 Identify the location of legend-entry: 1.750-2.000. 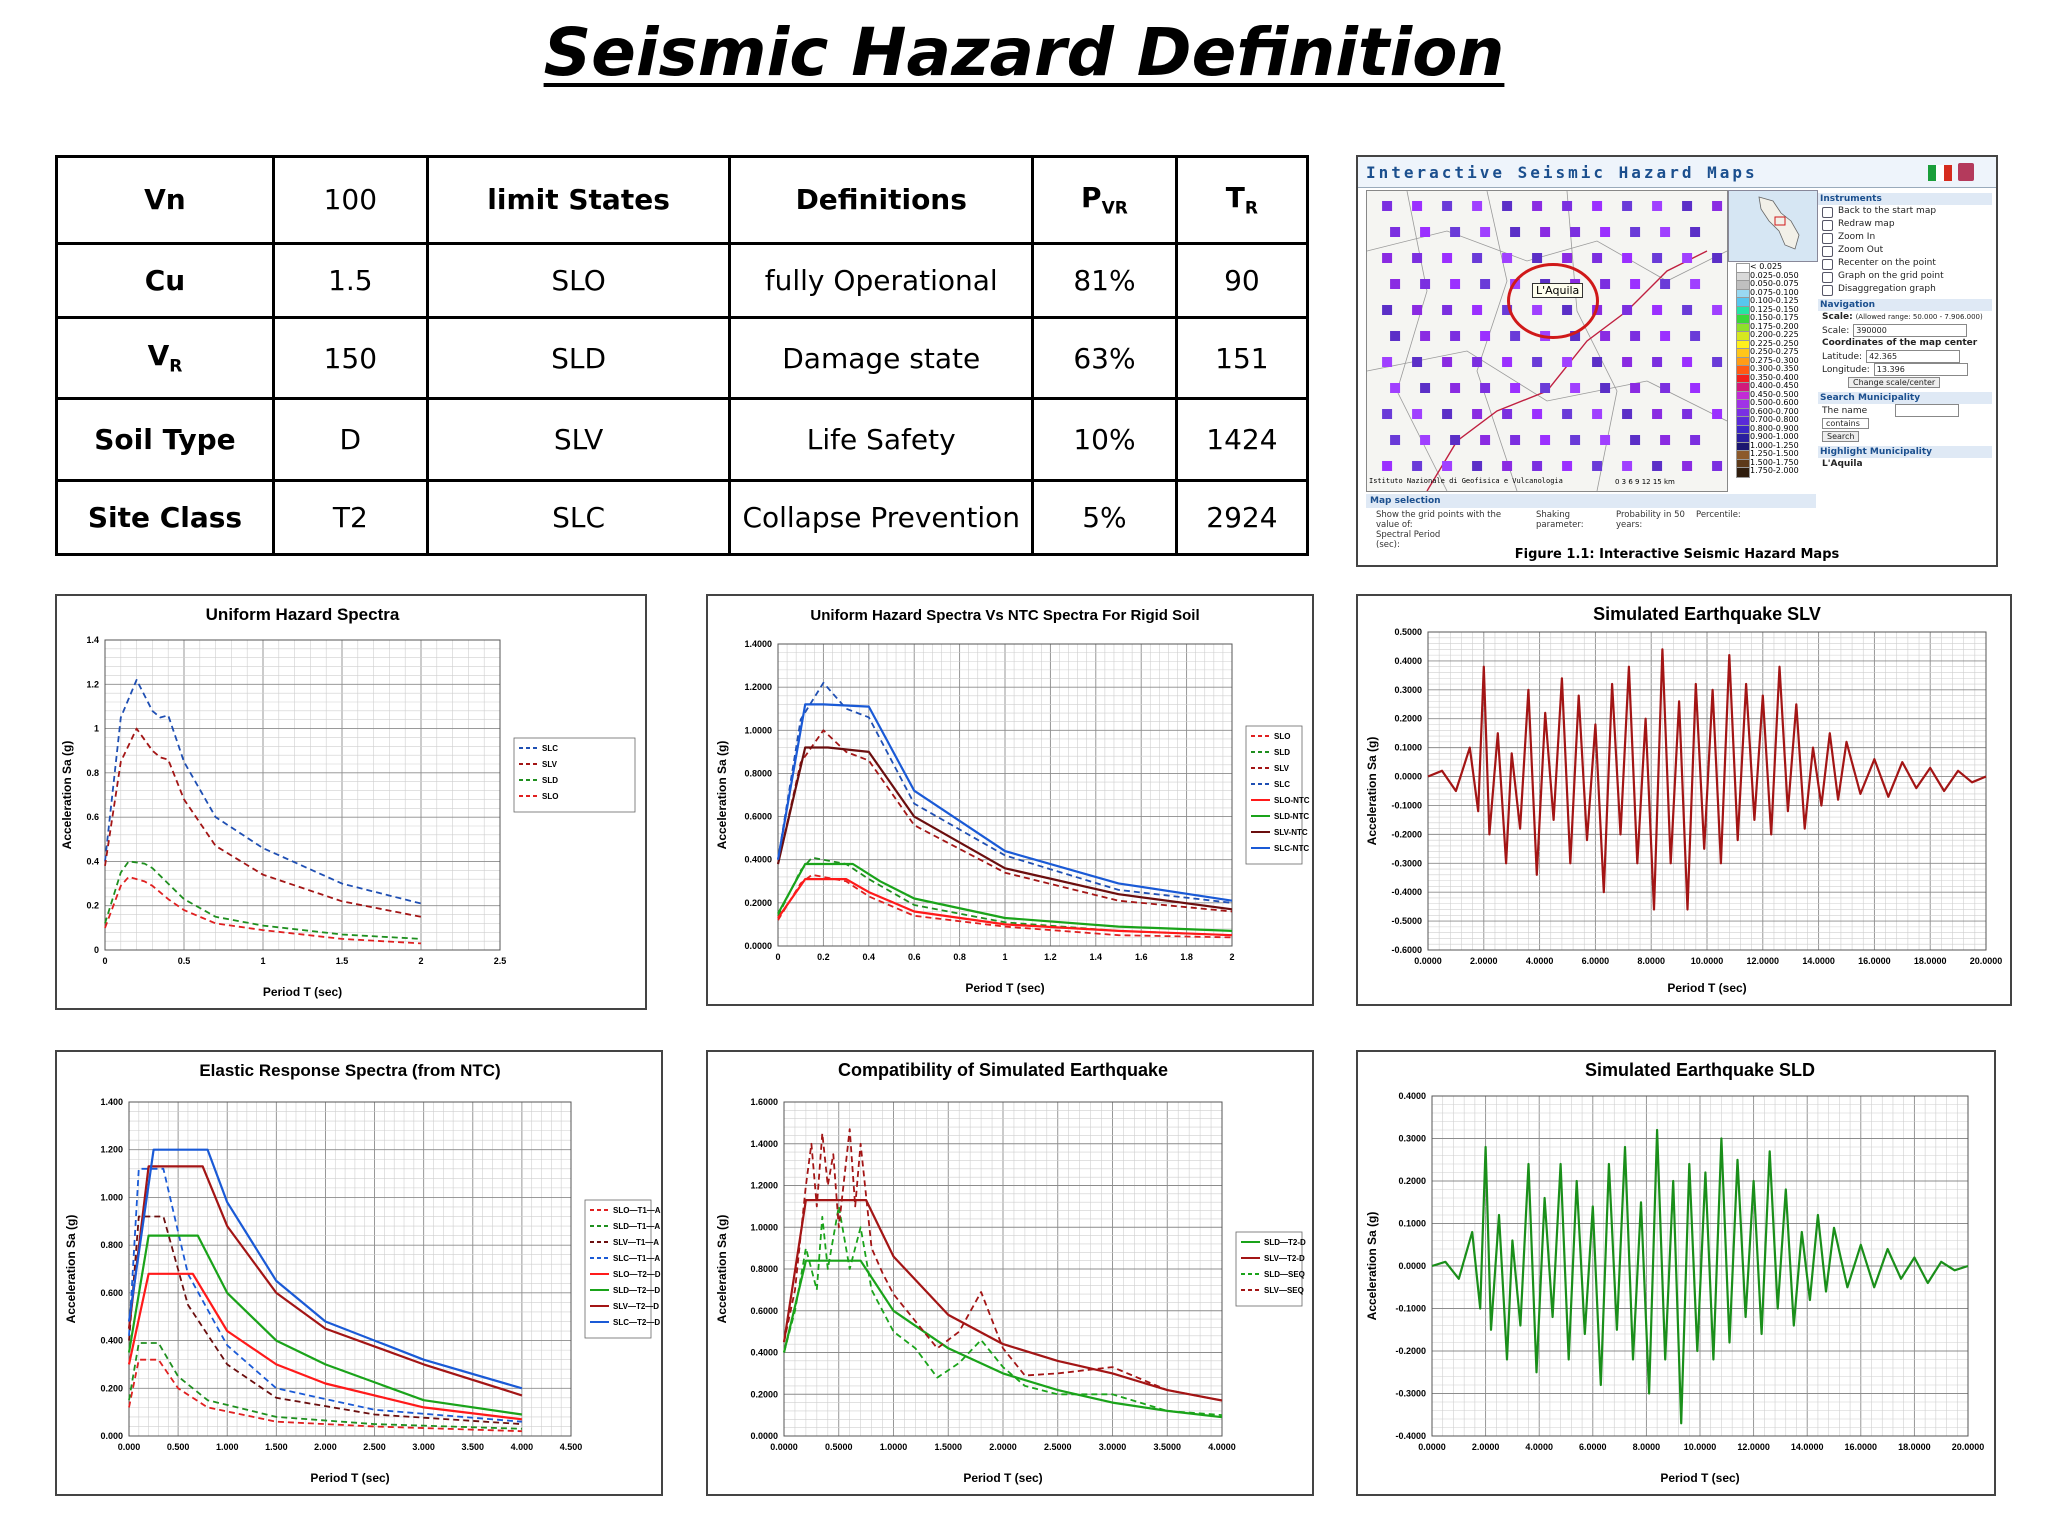
(1776, 472).